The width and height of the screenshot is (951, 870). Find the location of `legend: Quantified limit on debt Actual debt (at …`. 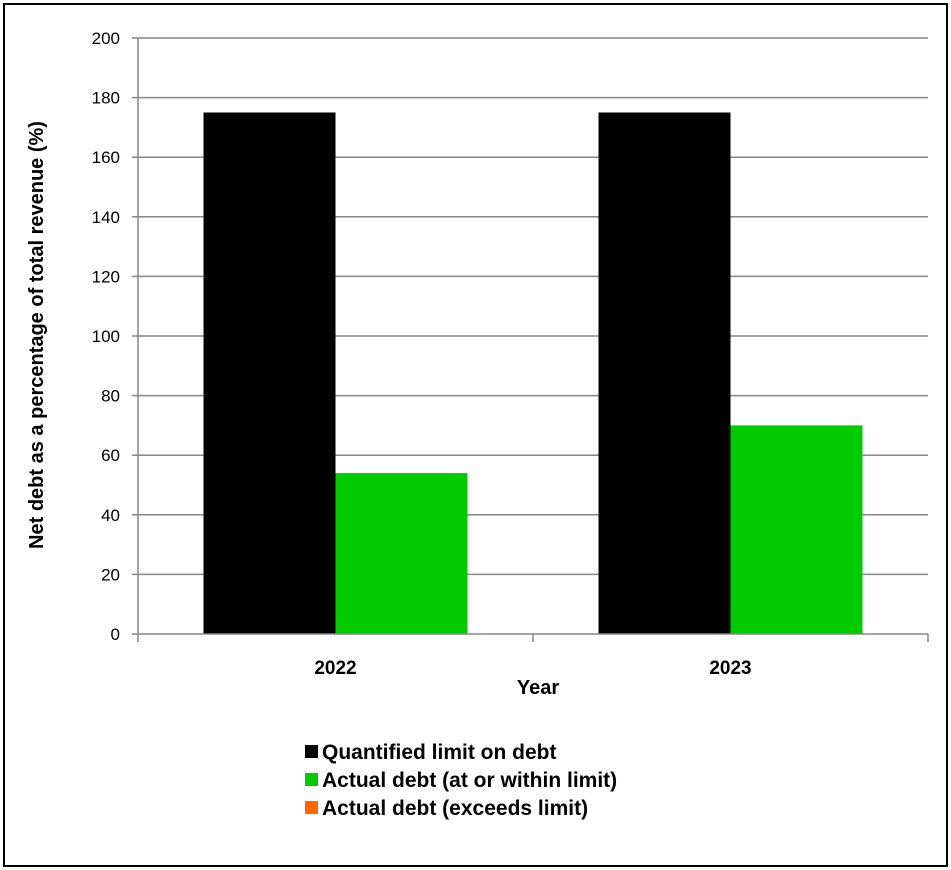

legend: Quantified limit on debt Actual debt (at … is located at coordinates (461, 780).